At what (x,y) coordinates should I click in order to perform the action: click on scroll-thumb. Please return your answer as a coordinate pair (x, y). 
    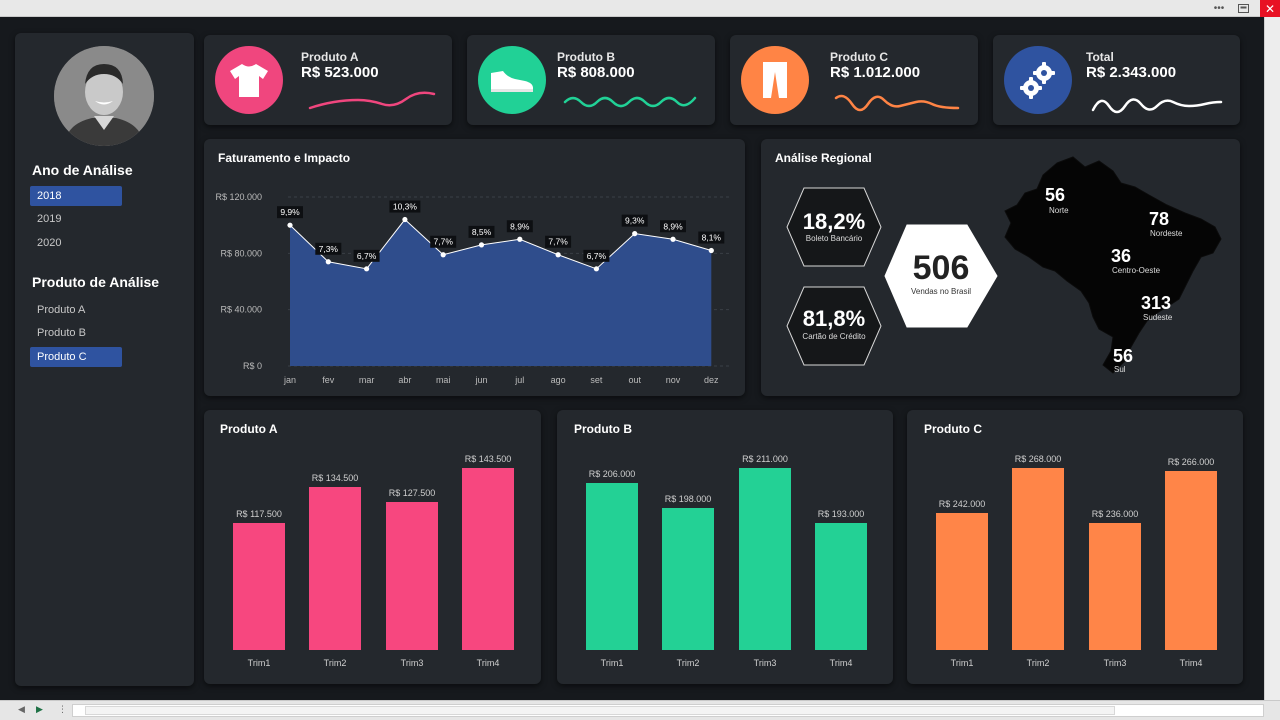
    Looking at the image, I should click on (600, 710).